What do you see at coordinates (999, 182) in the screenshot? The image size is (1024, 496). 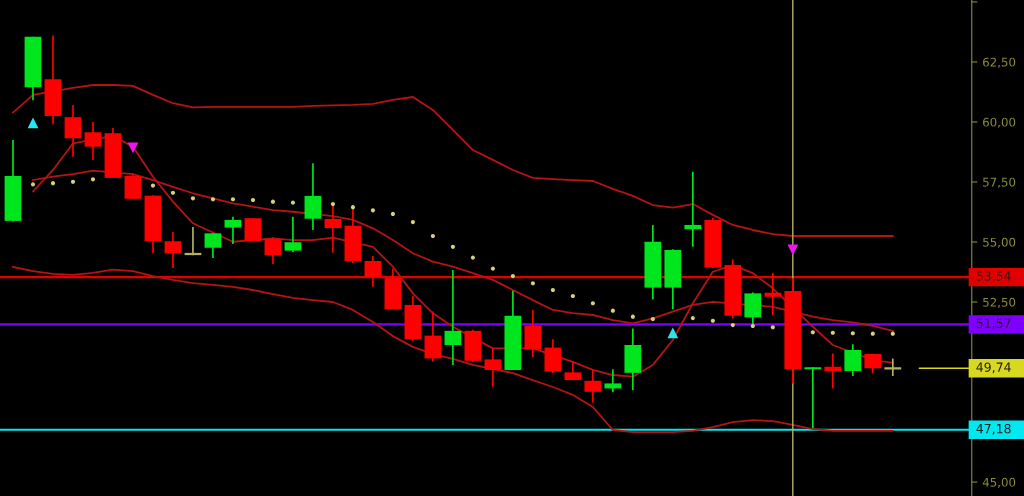 I see `y-tick-label: 57,50` at bounding box center [999, 182].